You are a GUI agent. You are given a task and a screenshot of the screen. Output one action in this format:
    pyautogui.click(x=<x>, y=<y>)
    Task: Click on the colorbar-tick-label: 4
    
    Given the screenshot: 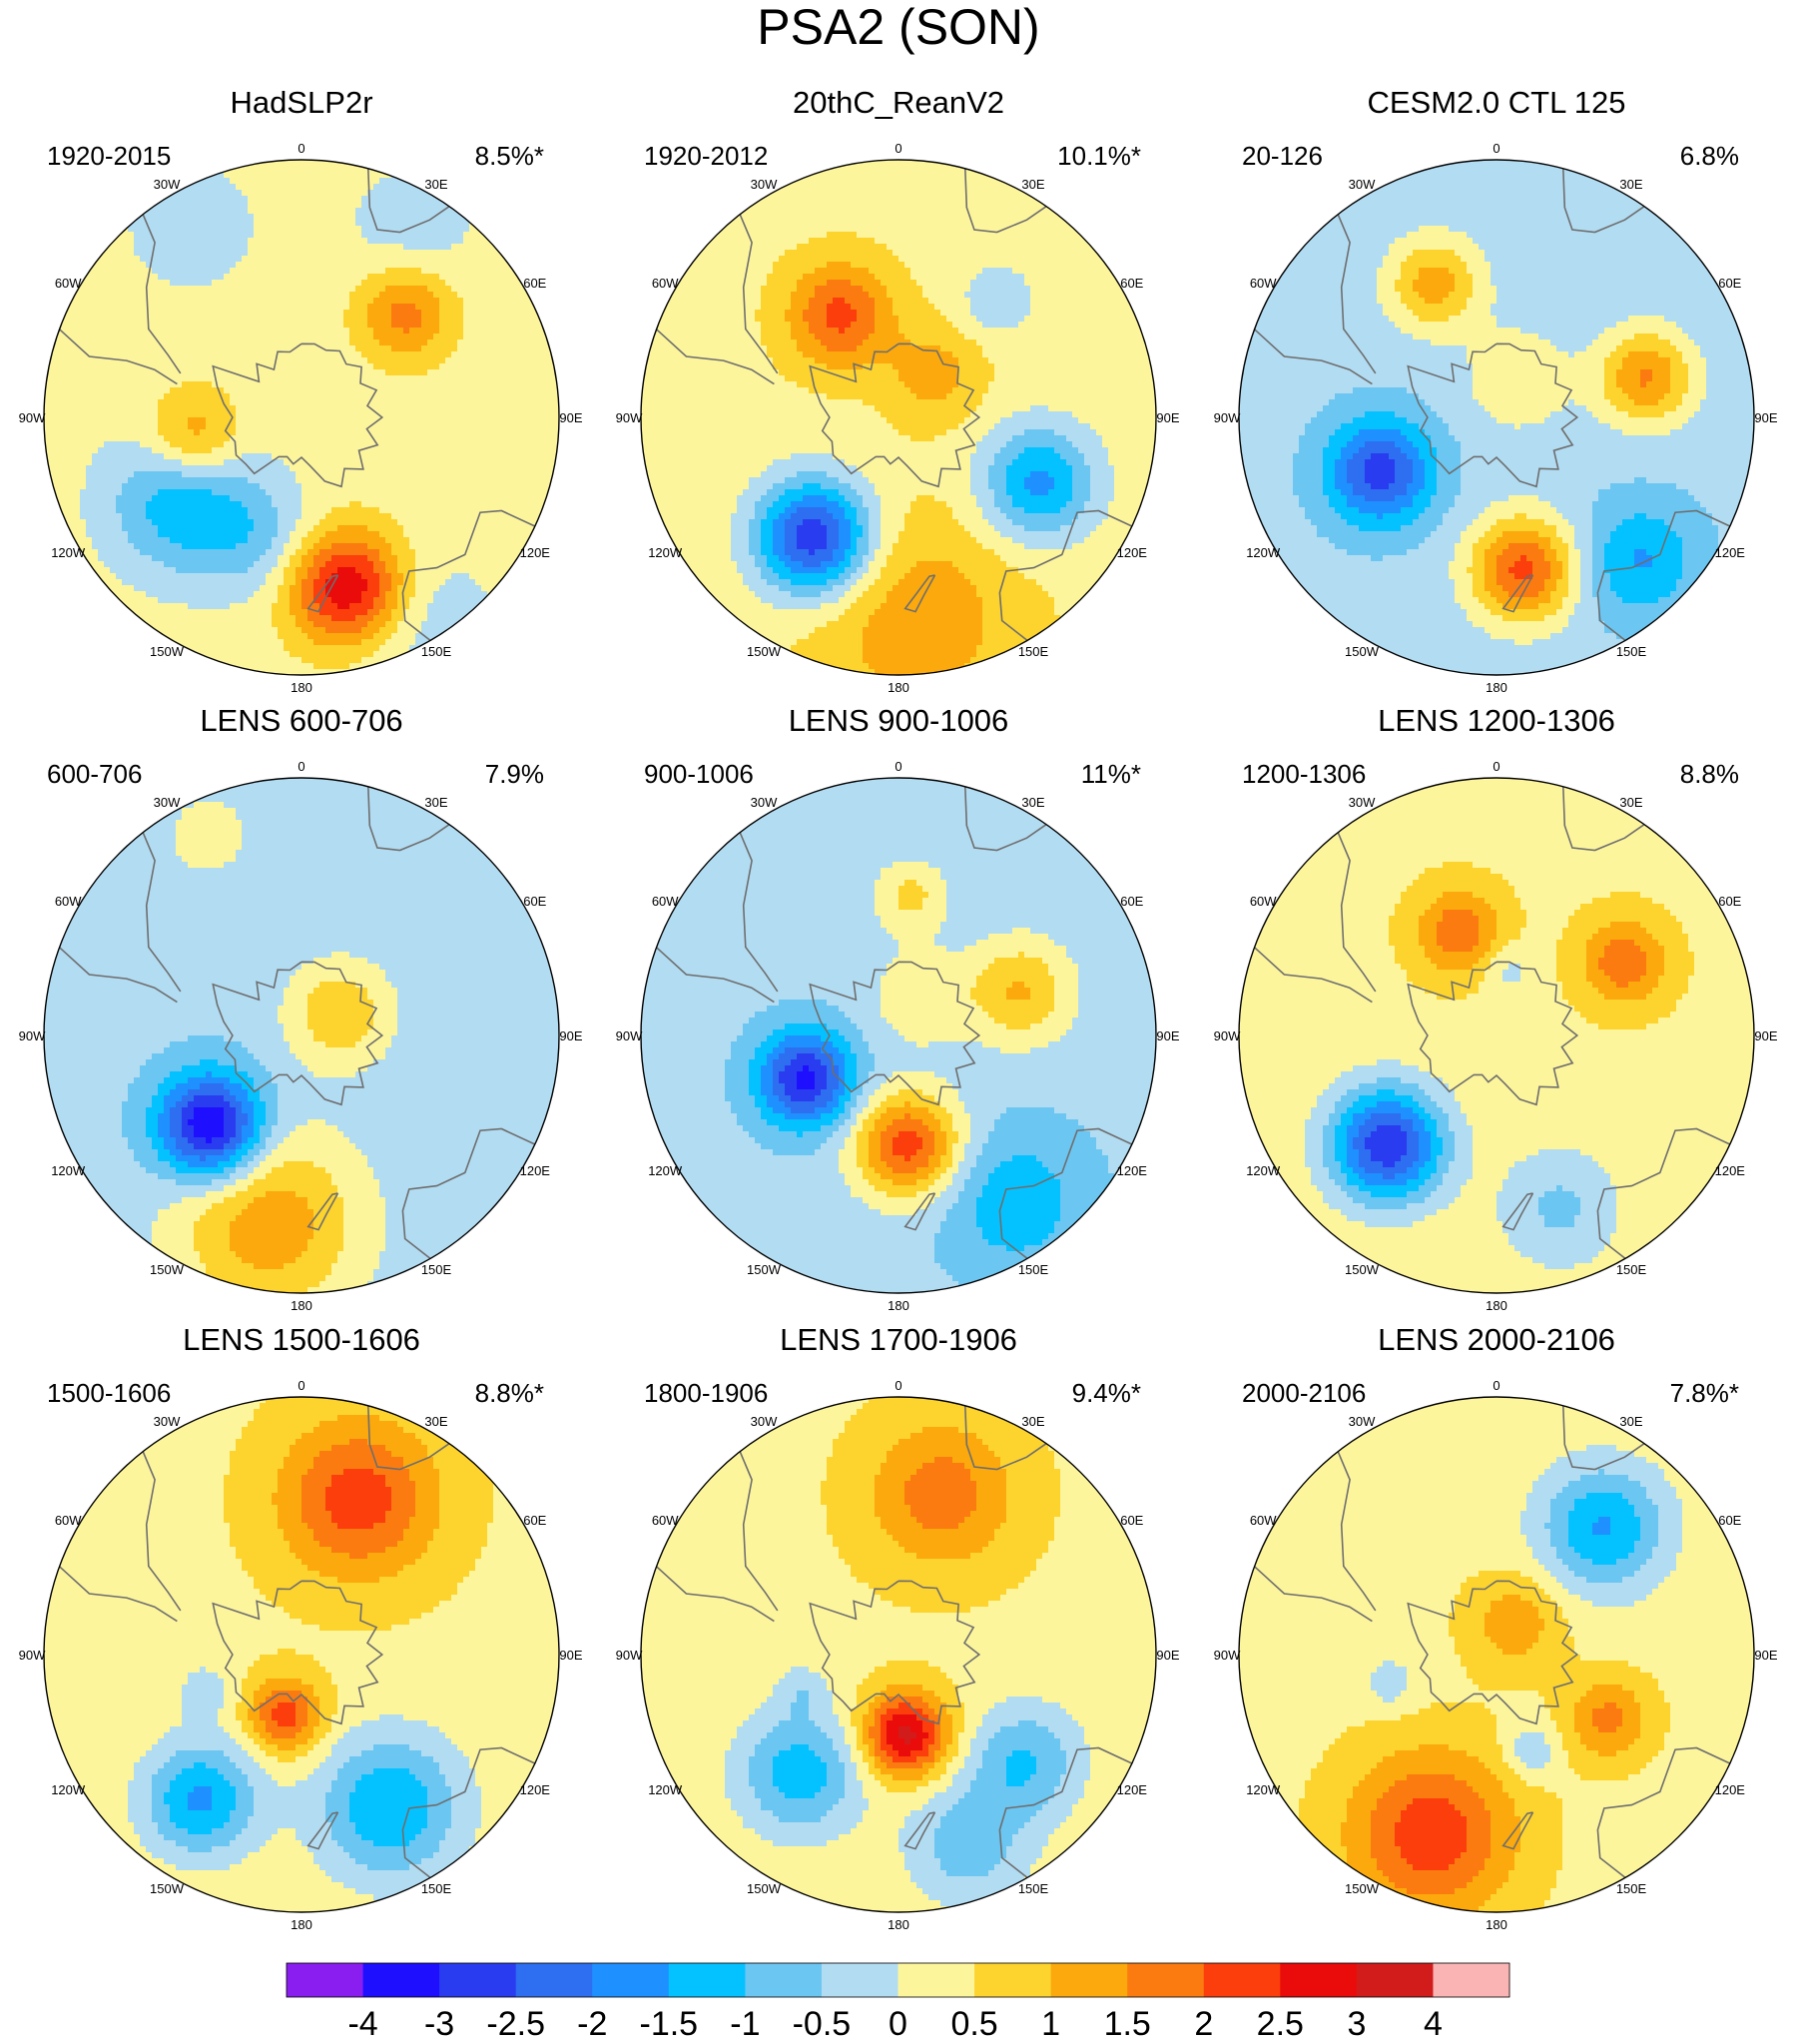 What is the action you would take?
    pyautogui.click(x=1433, y=2024)
    